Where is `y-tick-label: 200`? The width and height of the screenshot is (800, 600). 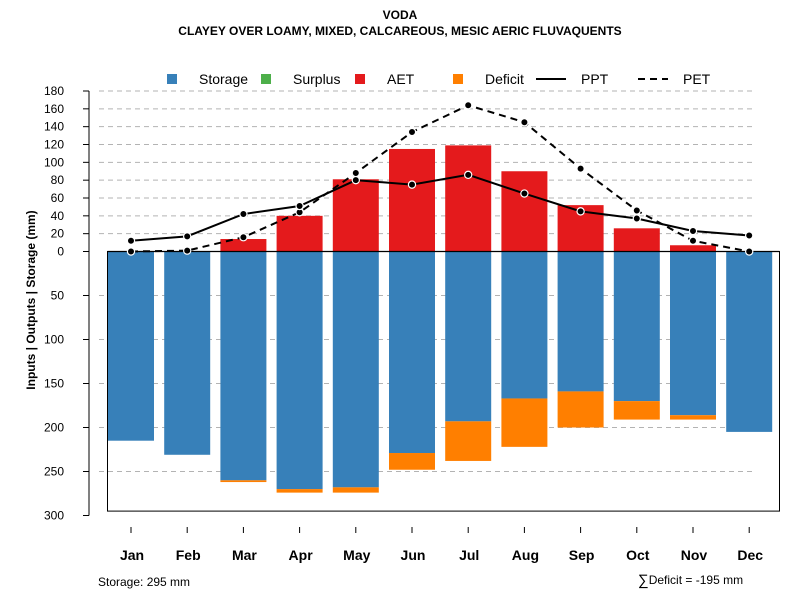
y-tick-label: 200 is located at coordinates (54, 428).